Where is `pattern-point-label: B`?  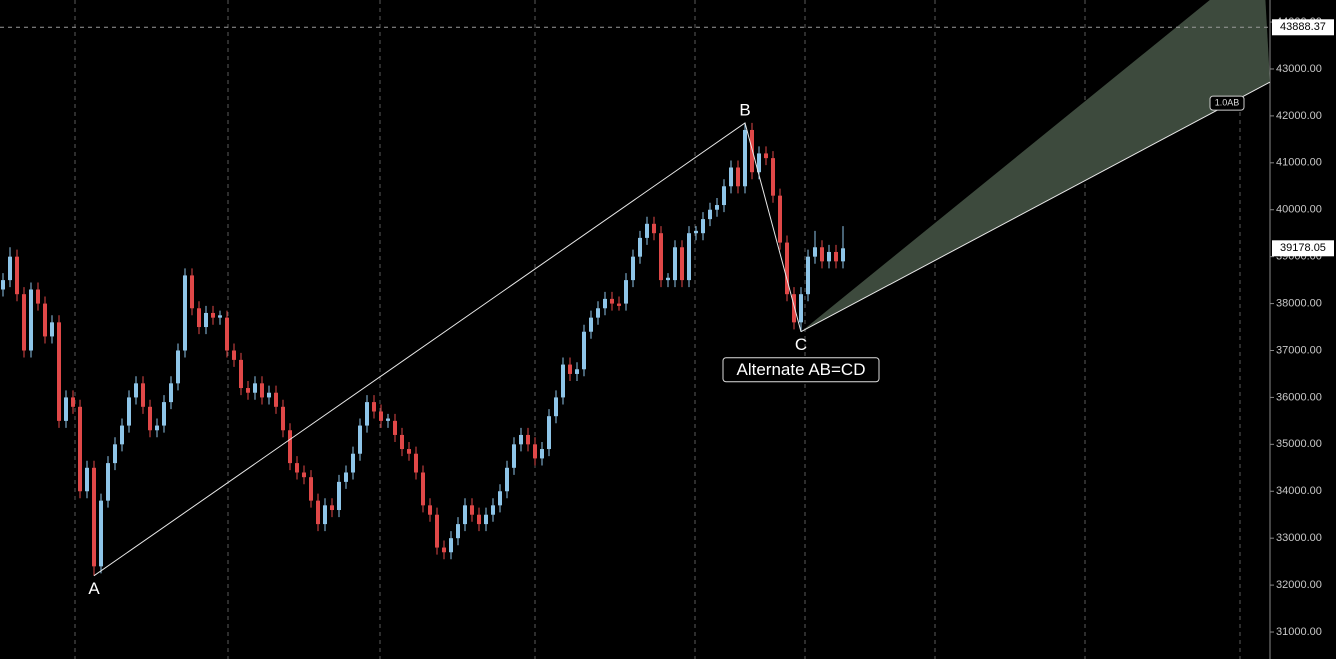 pattern-point-label: B is located at coordinates (744, 109).